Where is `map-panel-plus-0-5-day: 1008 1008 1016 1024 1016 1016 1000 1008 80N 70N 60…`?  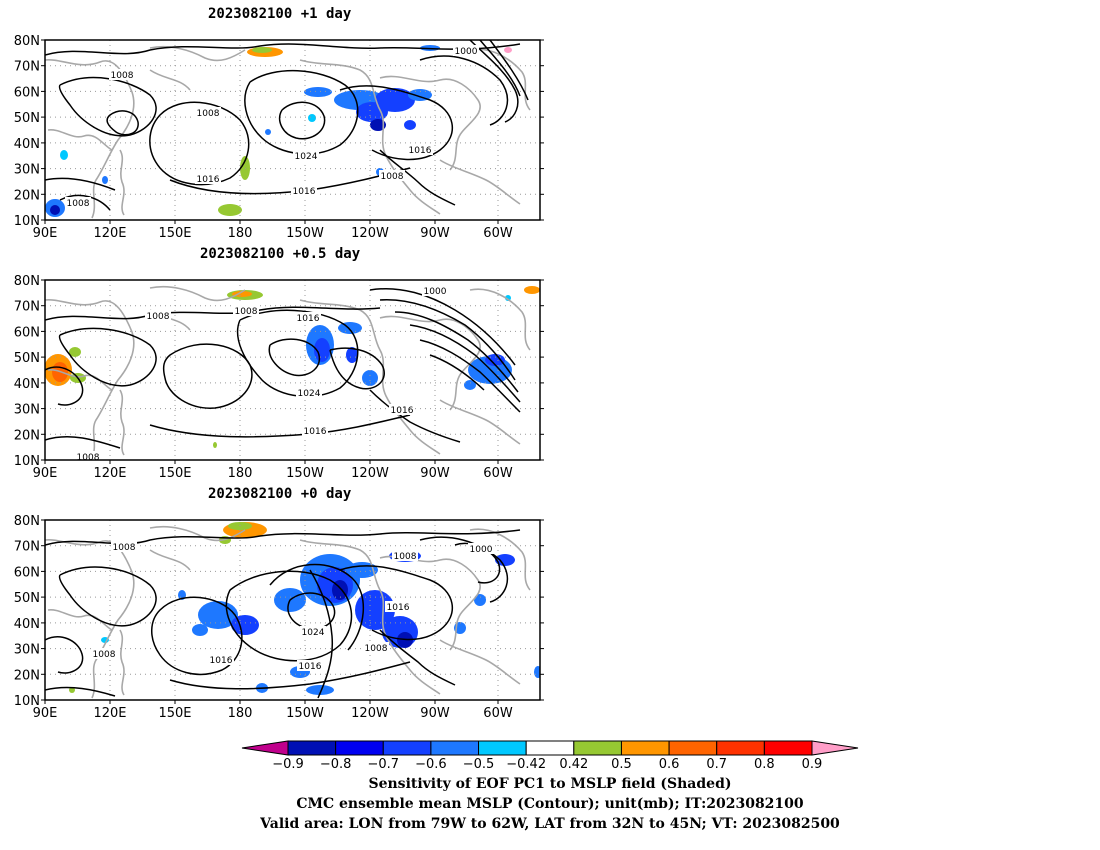 map-panel-plus-0-5-day: 1008 1008 1016 1024 1016 1016 1000 1008 80N 70N 60… is located at coordinates (279, 377).